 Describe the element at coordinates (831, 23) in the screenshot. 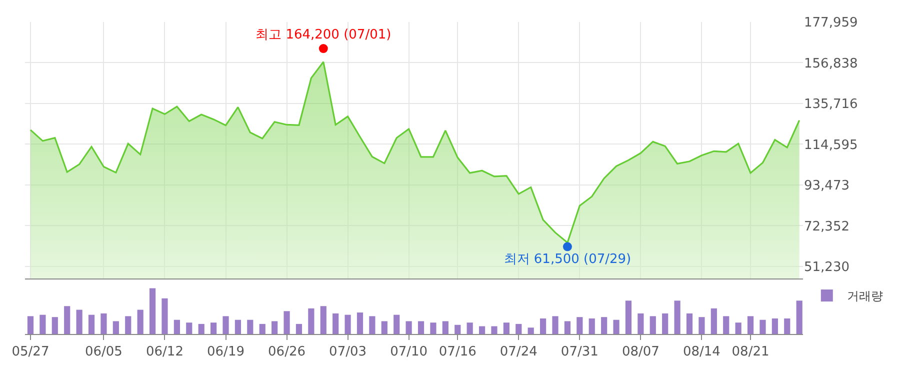

I see `y-tick-label: 177,959` at that location.